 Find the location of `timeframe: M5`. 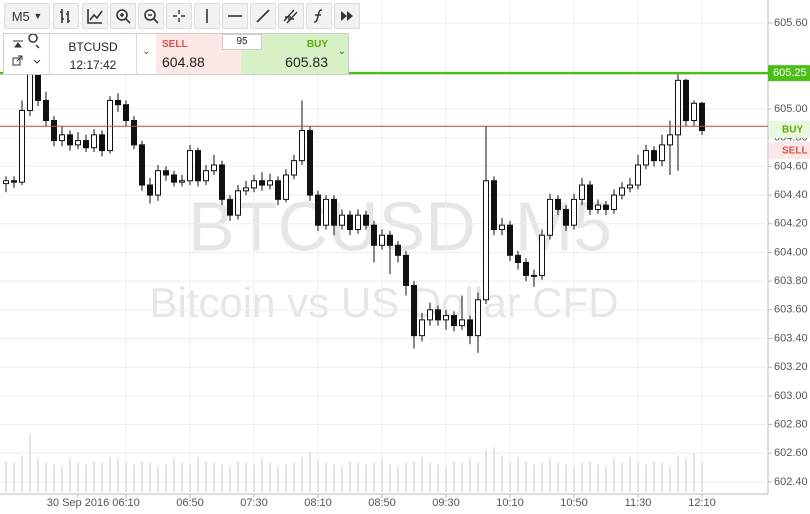

timeframe: M5 is located at coordinates (20, 16).